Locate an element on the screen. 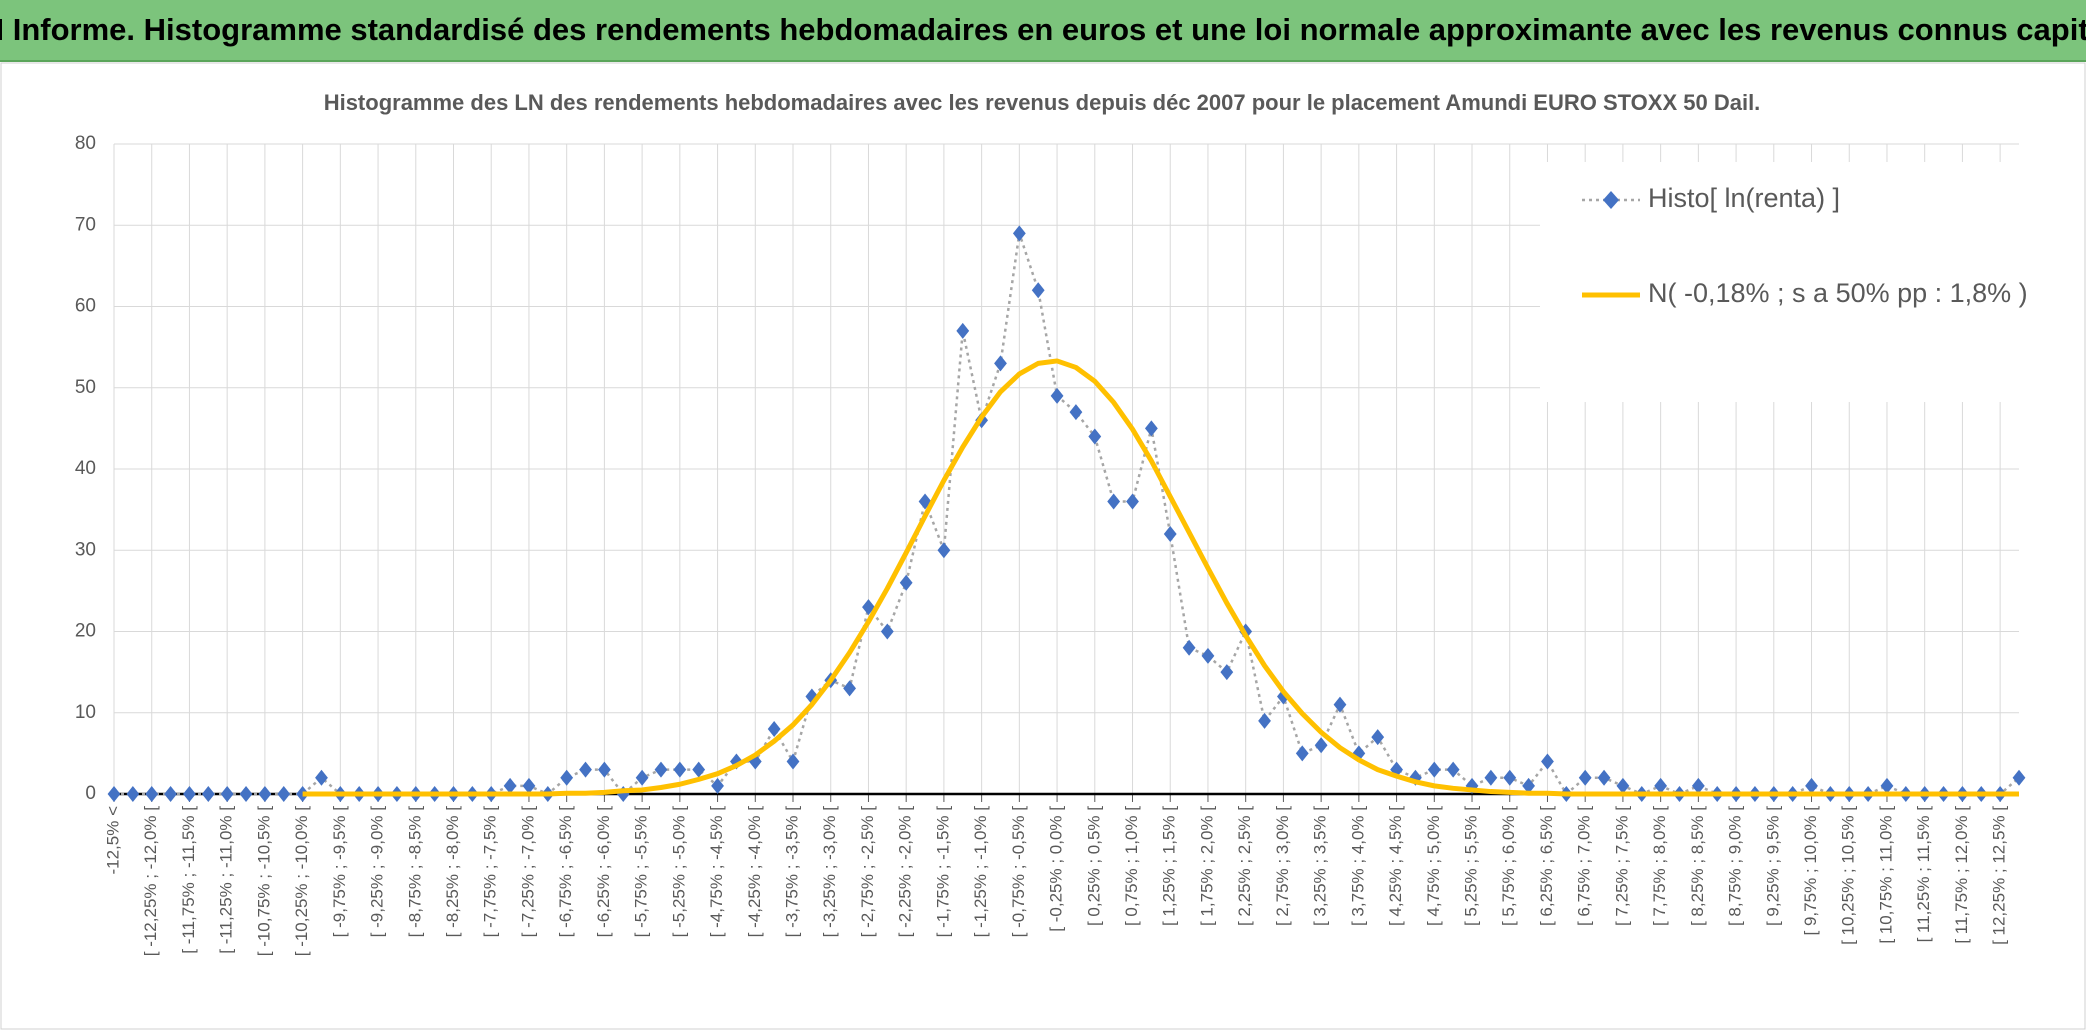 The height and width of the screenshot is (1032, 2086). legend-label: Histo[ ln(renta) ] is located at coordinates (1744, 198).